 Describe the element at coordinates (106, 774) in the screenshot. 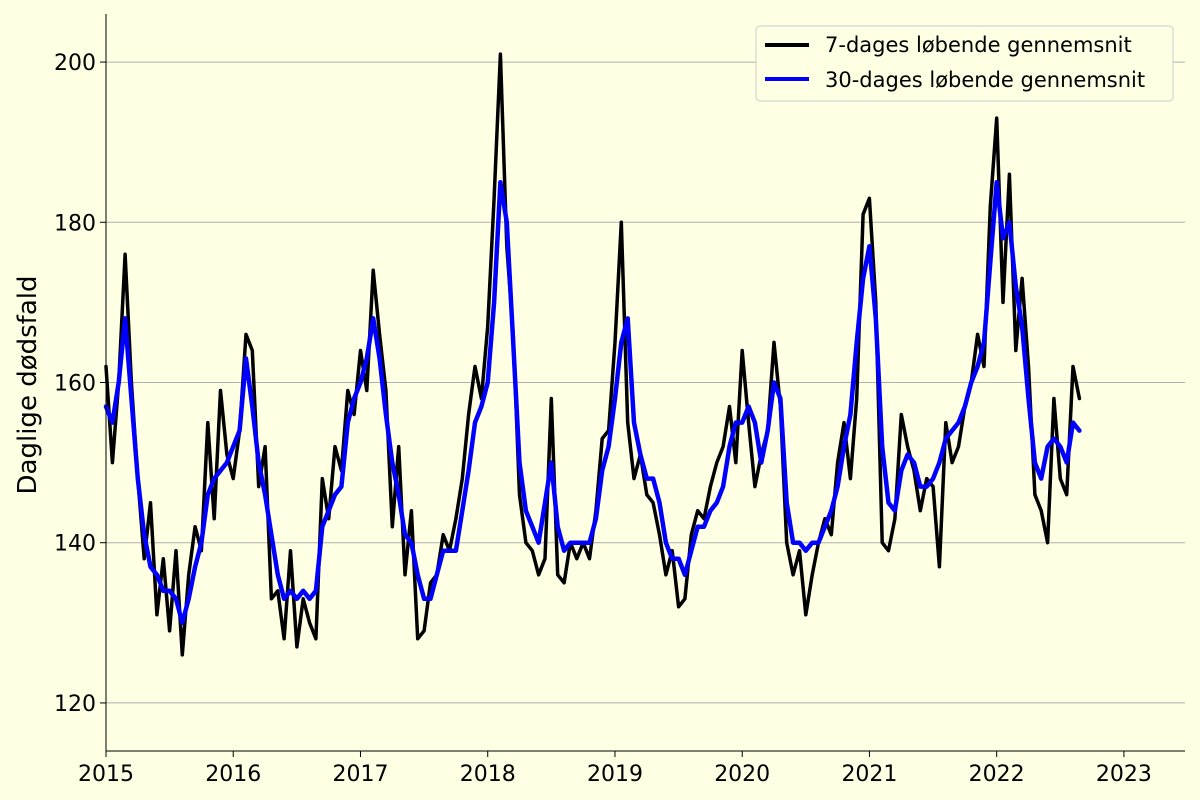

I see `x-tick-label-2015: 2015` at that location.